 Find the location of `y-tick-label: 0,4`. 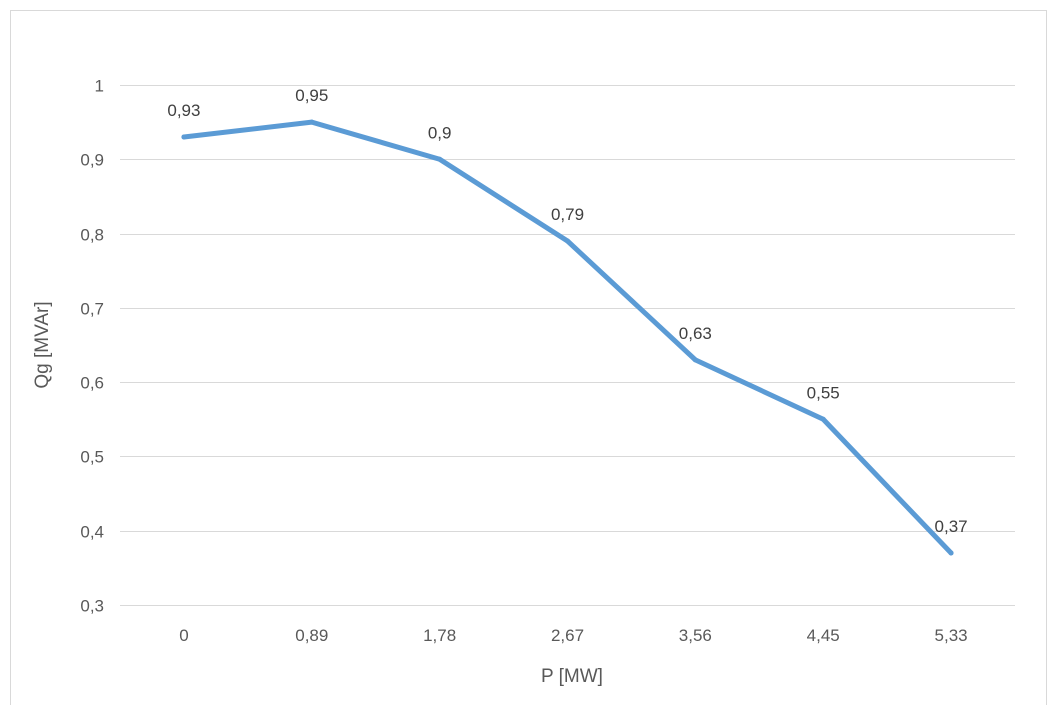

y-tick-label: 0,4 is located at coordinates (92, 532).